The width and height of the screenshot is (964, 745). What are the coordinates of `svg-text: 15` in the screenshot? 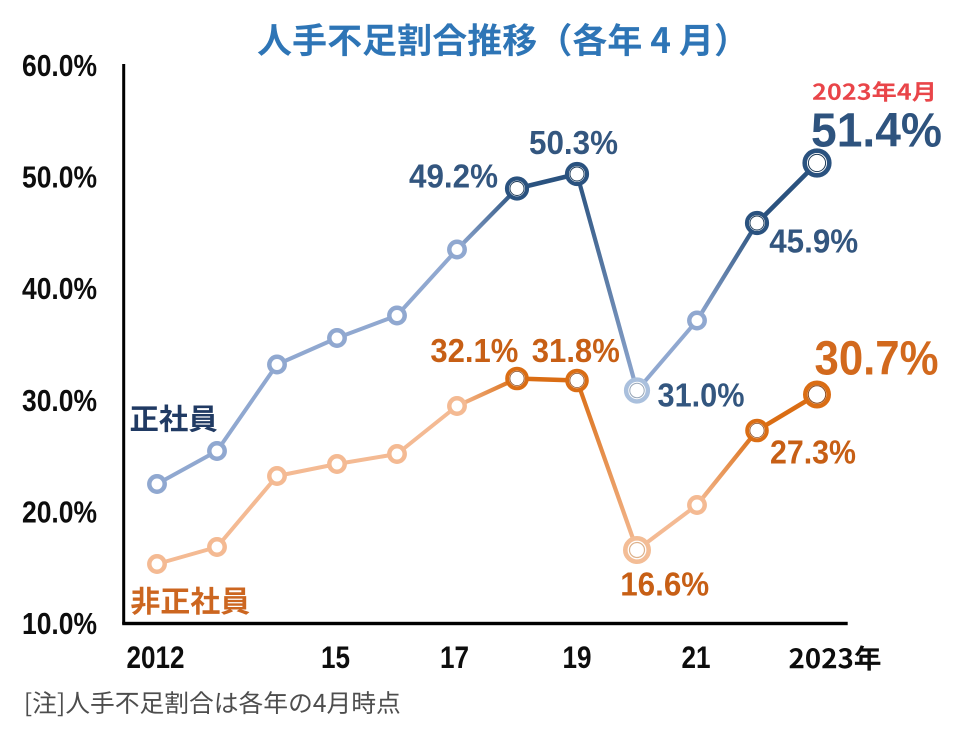 It's located at (335, 657).